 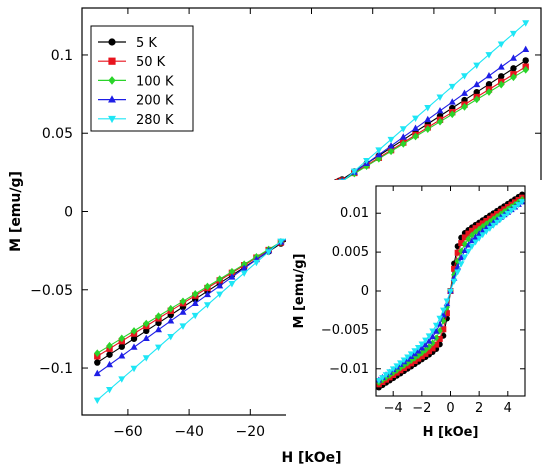 I want to click on main-y-axis-label: M [emu/g], so click(x=16, y=211).